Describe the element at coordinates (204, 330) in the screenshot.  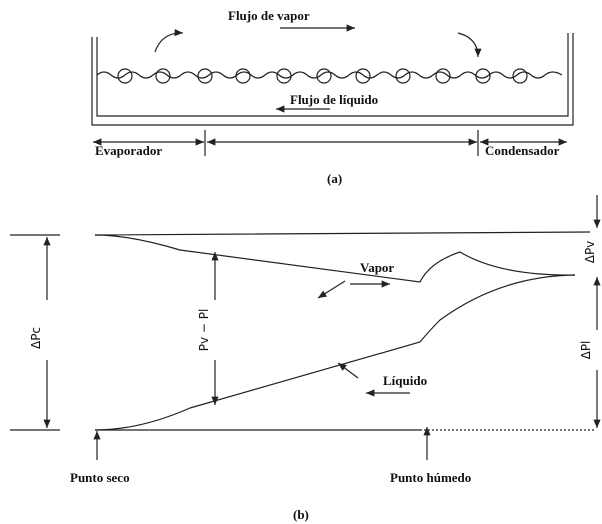
I see `pv-pl-label: Pv − Pl` at that location.